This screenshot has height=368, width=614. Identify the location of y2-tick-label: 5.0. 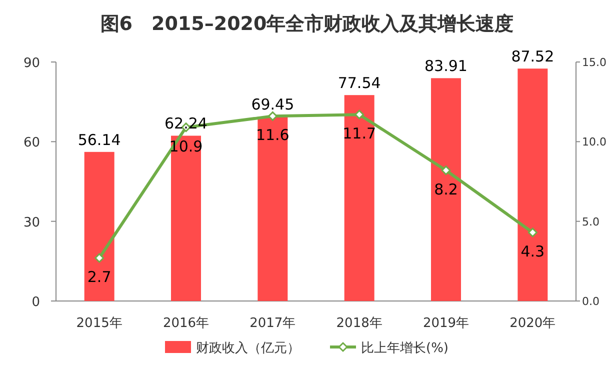
(591, 221).